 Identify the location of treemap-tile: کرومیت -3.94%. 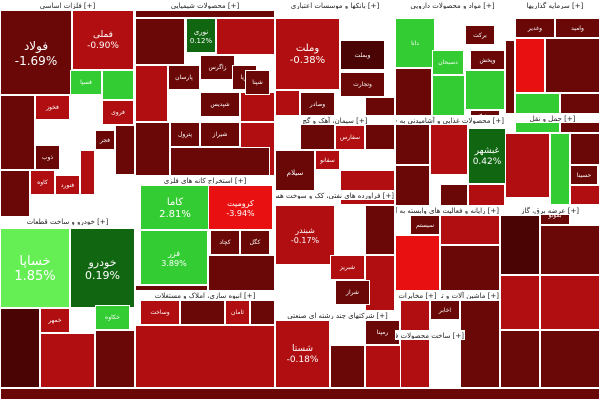
(240, 207).